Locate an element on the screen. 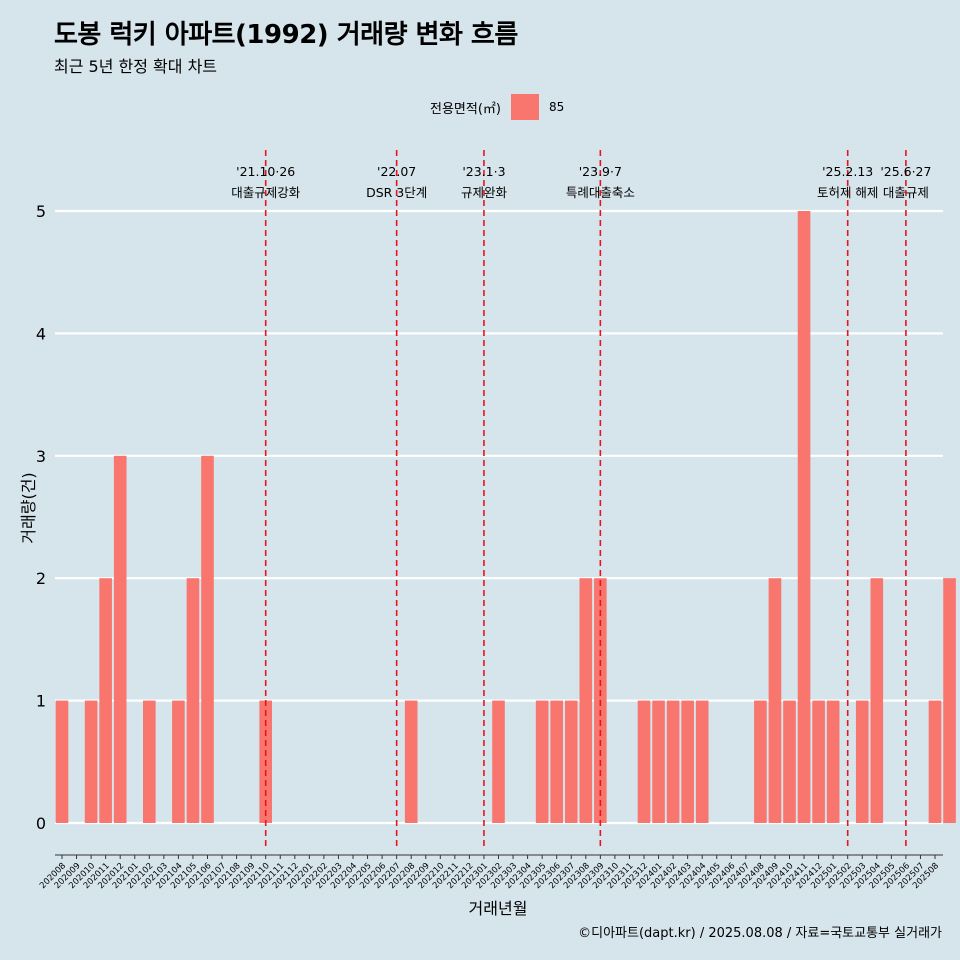 The height and width of the screenshot is (960, 960). legend-title: 전용면적(㎡) is located at coordinates (465, 109).